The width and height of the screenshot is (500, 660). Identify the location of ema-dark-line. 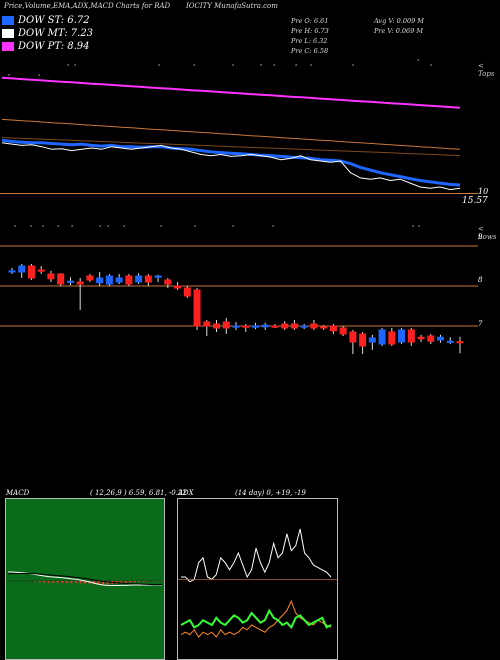
(231, 146).